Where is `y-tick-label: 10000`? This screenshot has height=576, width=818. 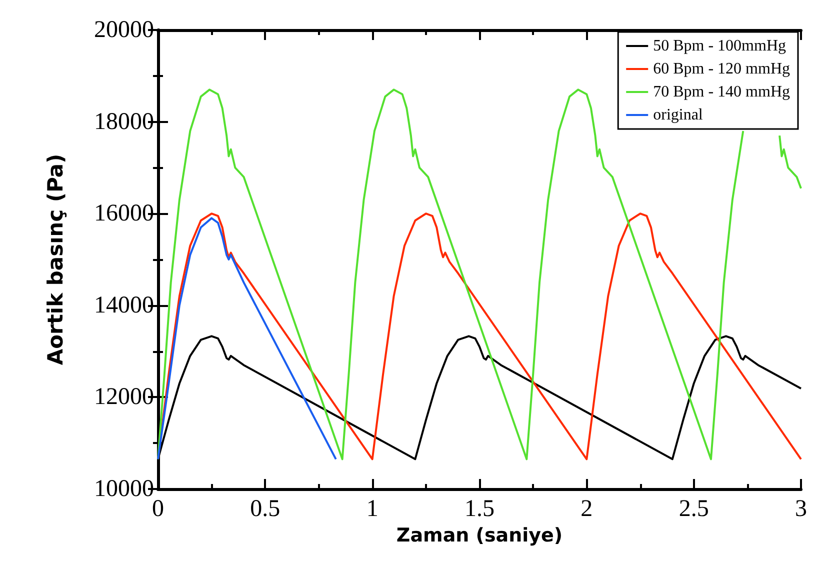
y-tick-label: 10000 is located at coordinates (124, 489).